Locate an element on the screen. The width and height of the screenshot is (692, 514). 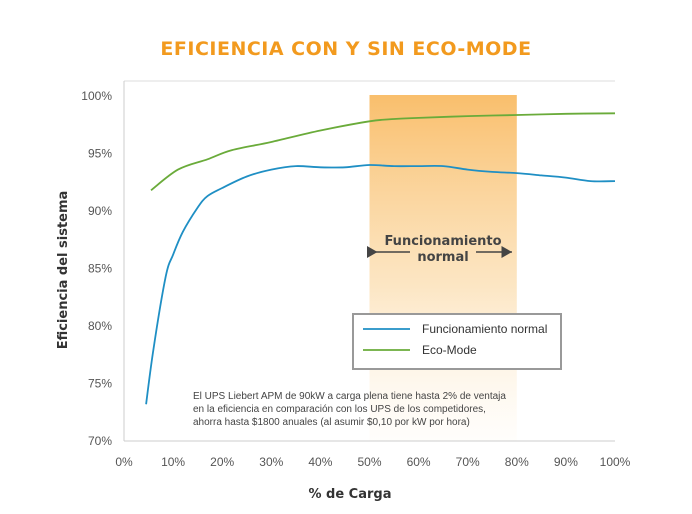
x-tick-label: 60% is located at coordinates (419, 462).